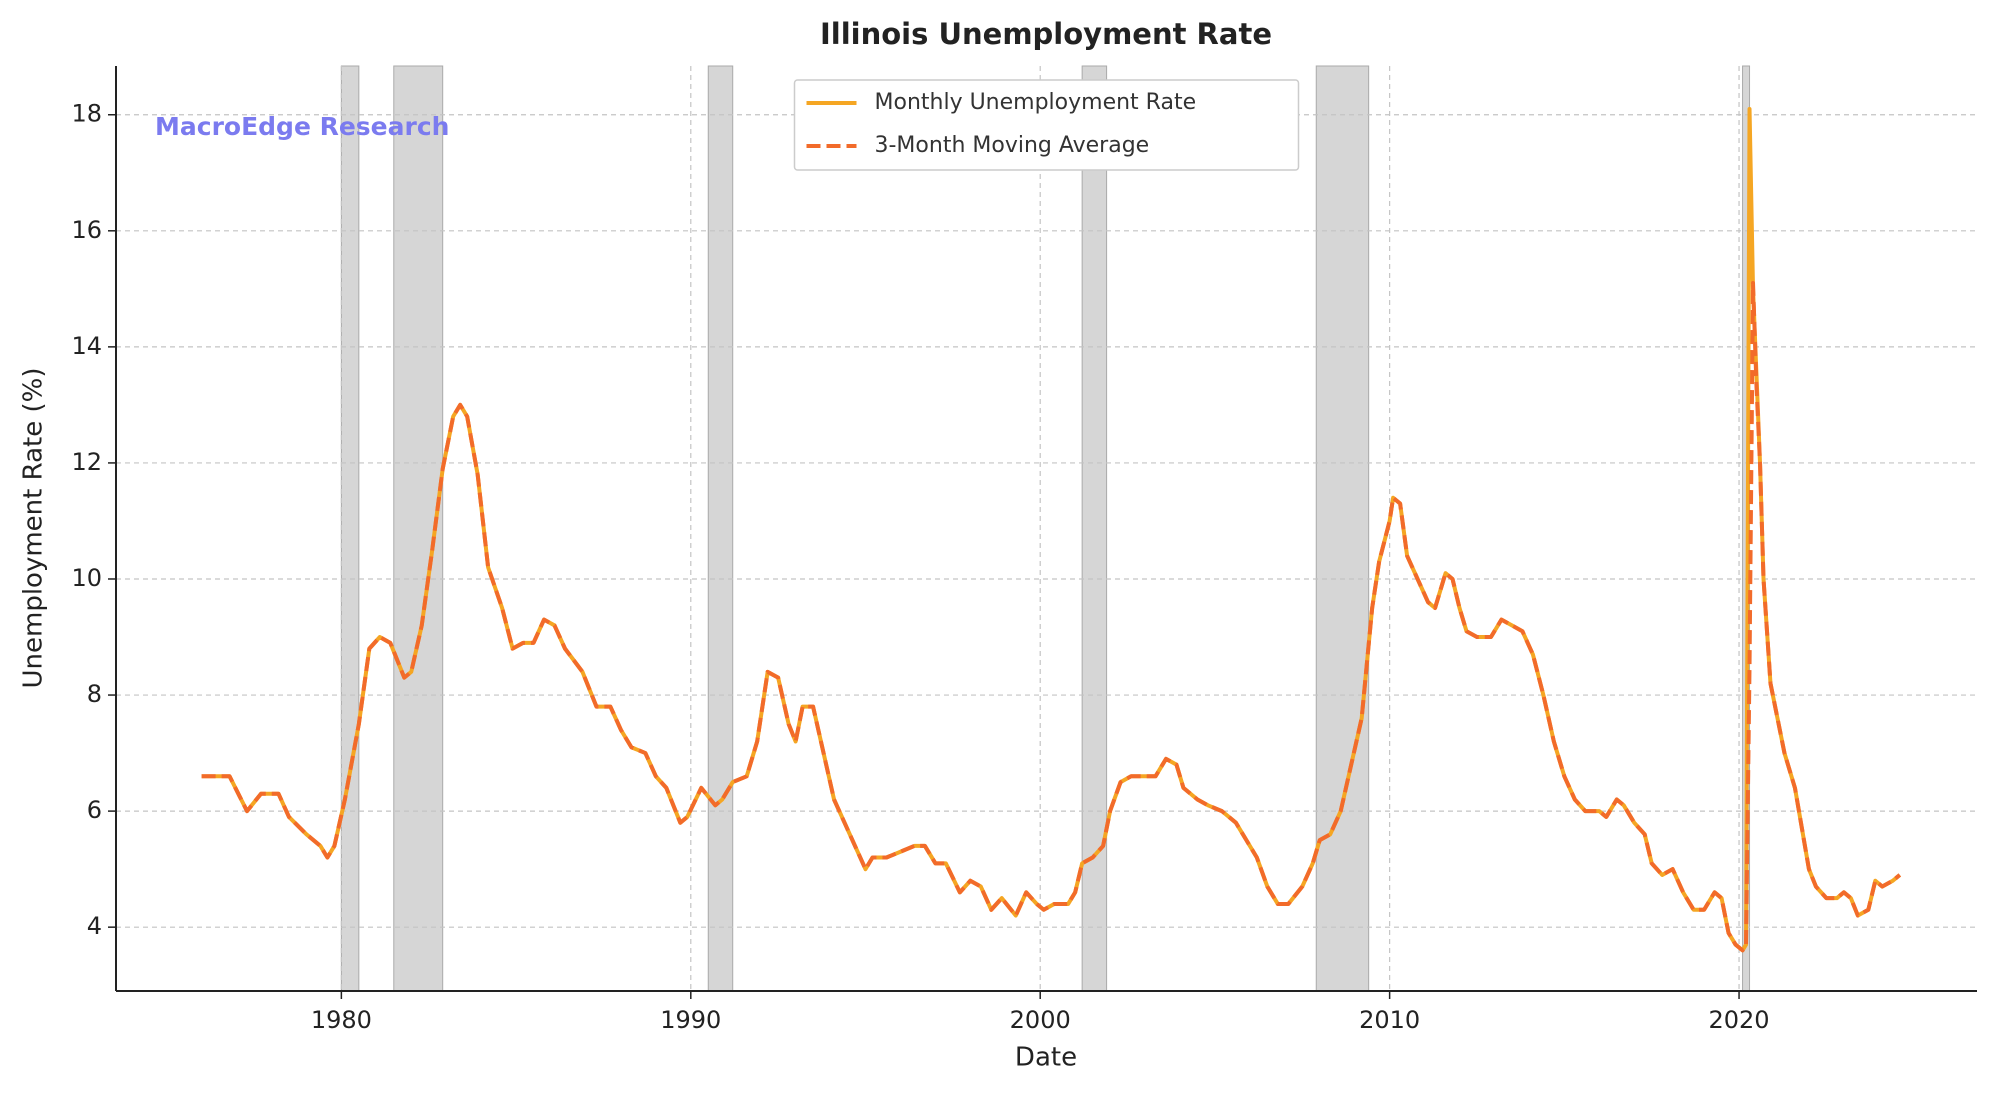 The image size is (1996, 1097). Describe the element at coordinates (302, 126) in the screenshot. I see `watermark: MacroEdge Research` at that location.